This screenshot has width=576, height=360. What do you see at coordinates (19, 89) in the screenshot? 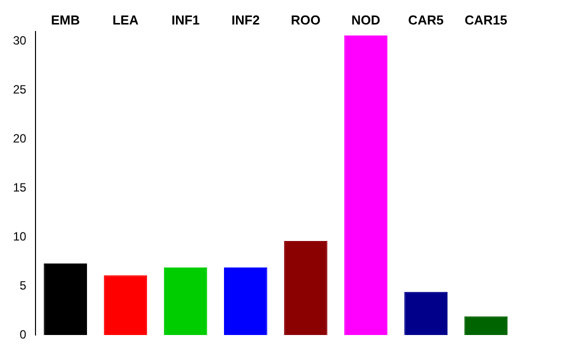
I see `y-tick-label: 25` at bounding box center [19, 89].